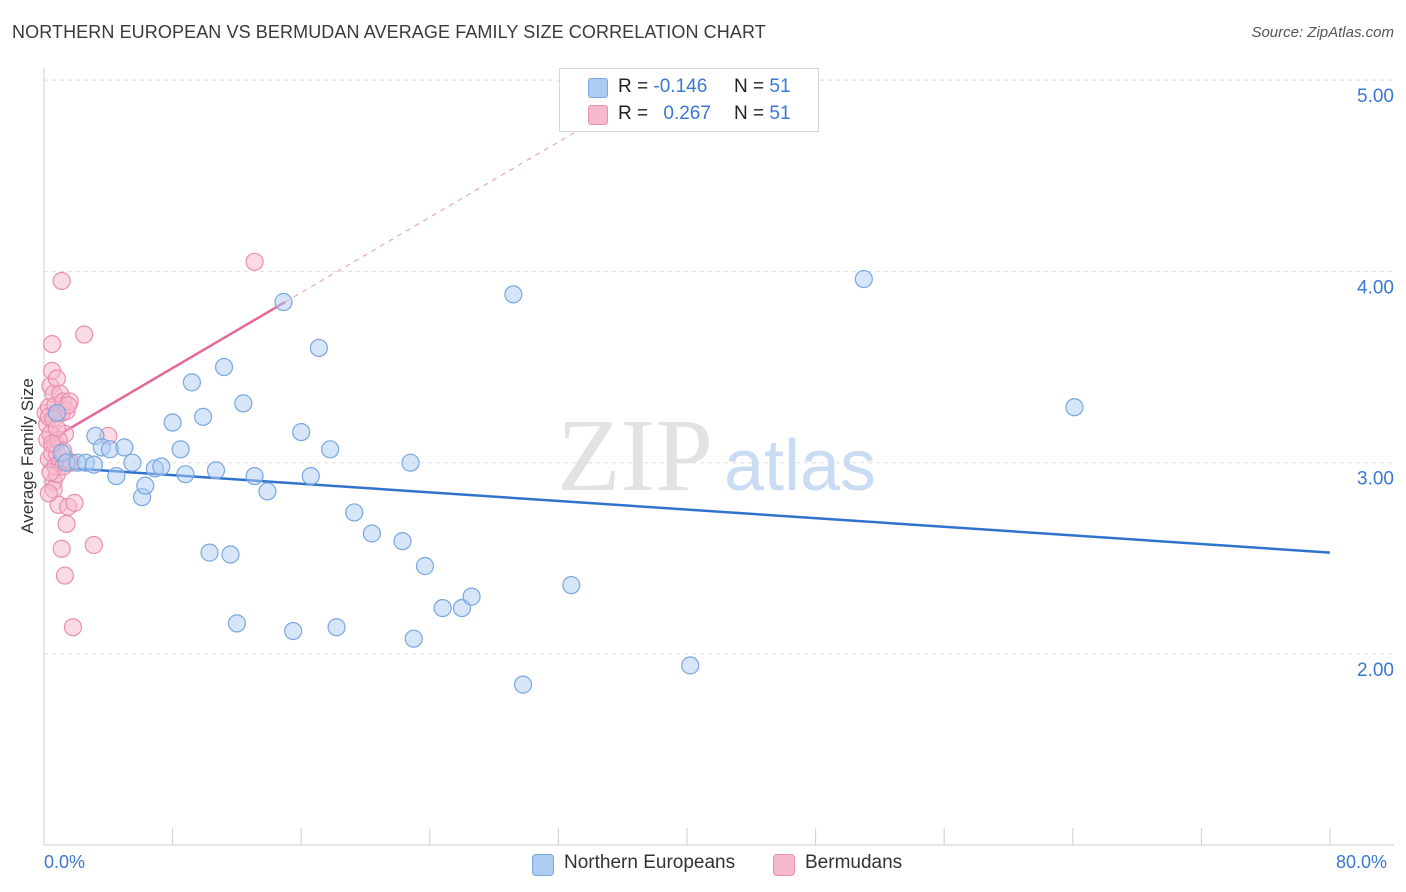 The image size is (1406, 892). What do you see at coordinates (800, 466) in the screenshot?
I see `watermark-atlas: atlas` at bounding box center [800, 466].